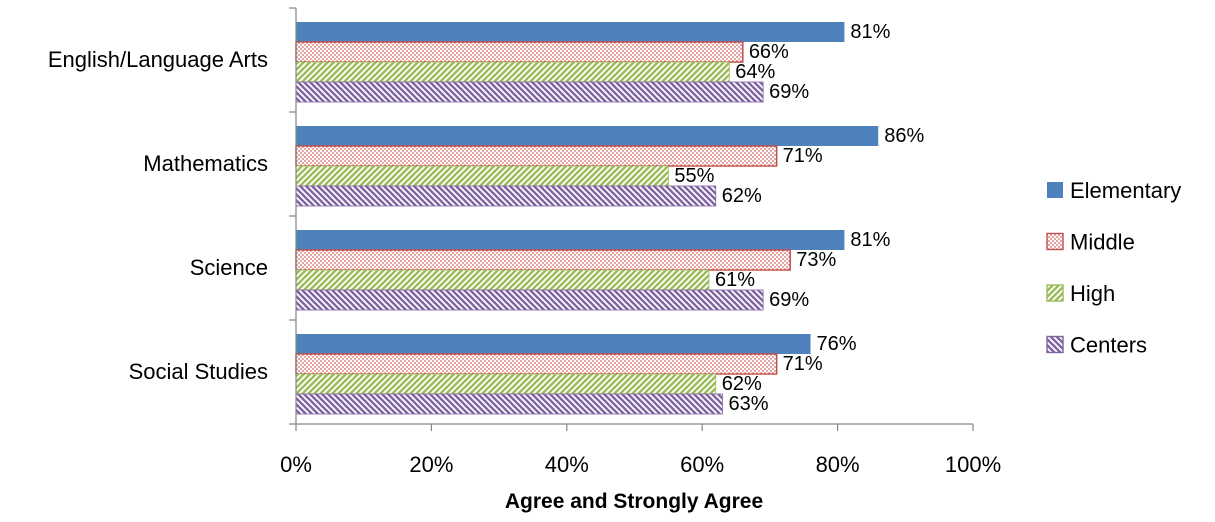  Describe the element at coordinates (229, 267) in the screenshot. I see `category-label-science: Science` at that location.